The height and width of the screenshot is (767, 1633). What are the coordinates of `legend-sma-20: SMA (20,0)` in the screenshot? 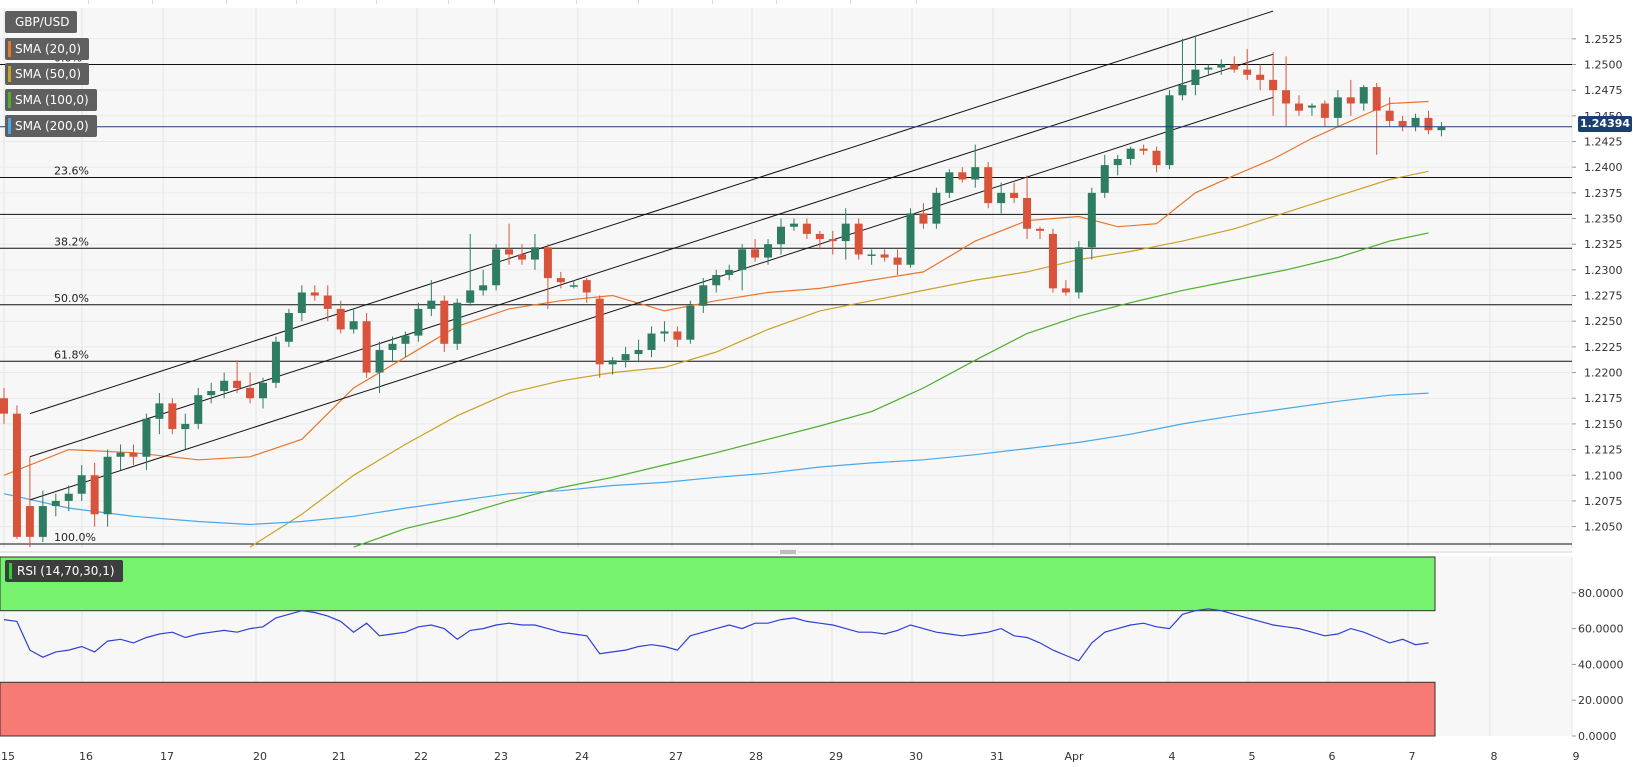 It's located at (47, 49).